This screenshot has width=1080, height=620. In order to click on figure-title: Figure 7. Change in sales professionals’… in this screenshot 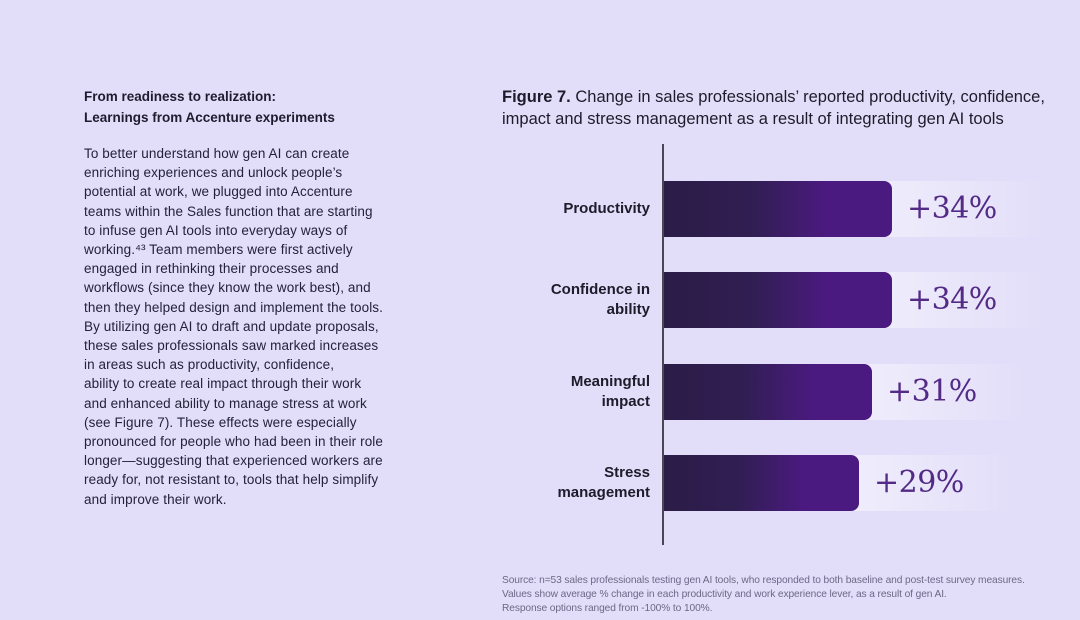, I will do `click(784, 108)`.